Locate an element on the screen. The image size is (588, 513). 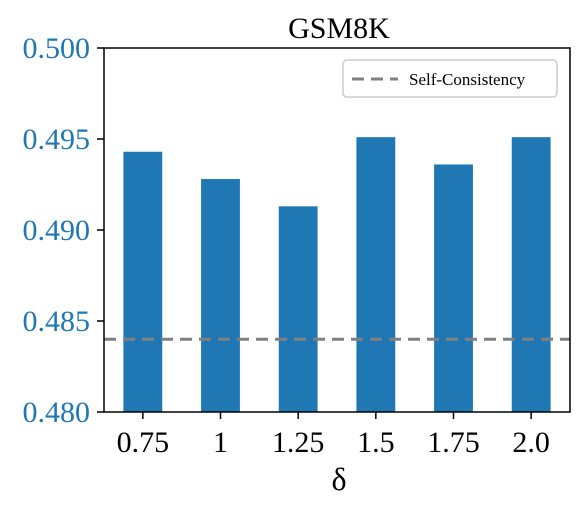
x-ticks-group: 0.75 1 1.25 1.5 1.75 2.0 is located at coordinates (333, 435).